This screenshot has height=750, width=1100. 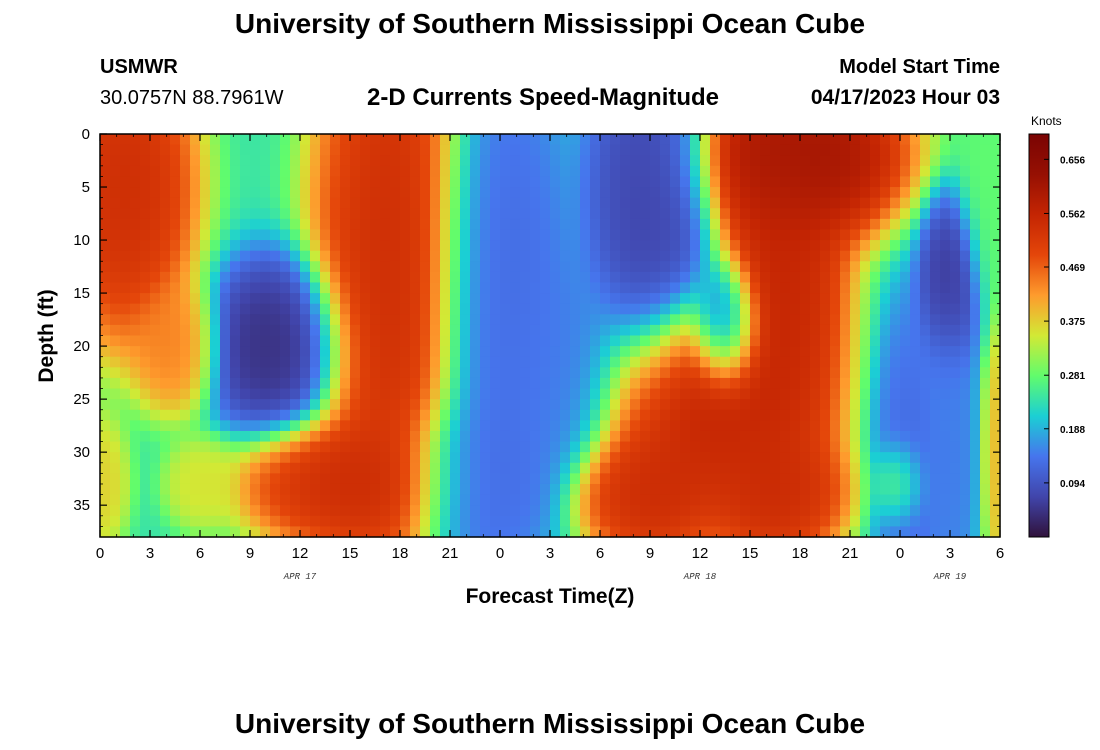 I want to click on x-tick-label: 3, so click(x=950, y=553).